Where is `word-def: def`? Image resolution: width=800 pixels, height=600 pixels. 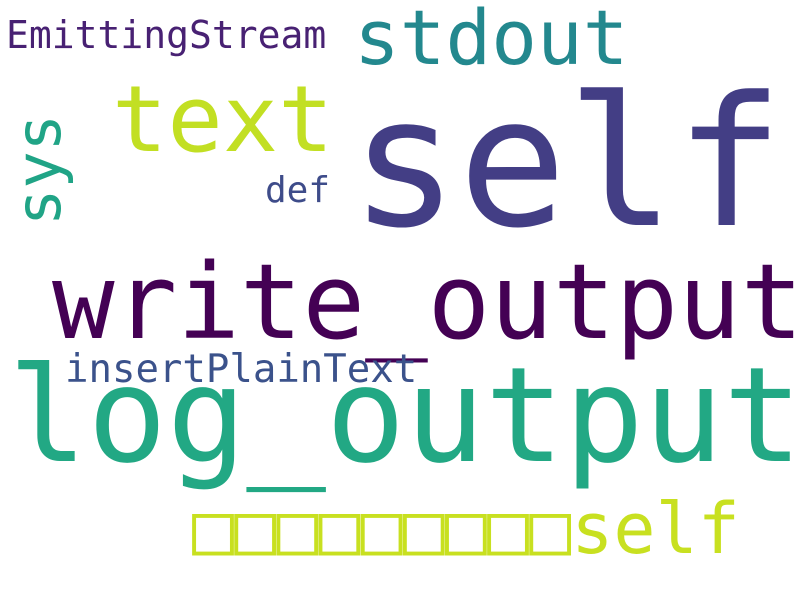 word-def: def is located at coordinates (298, 190).